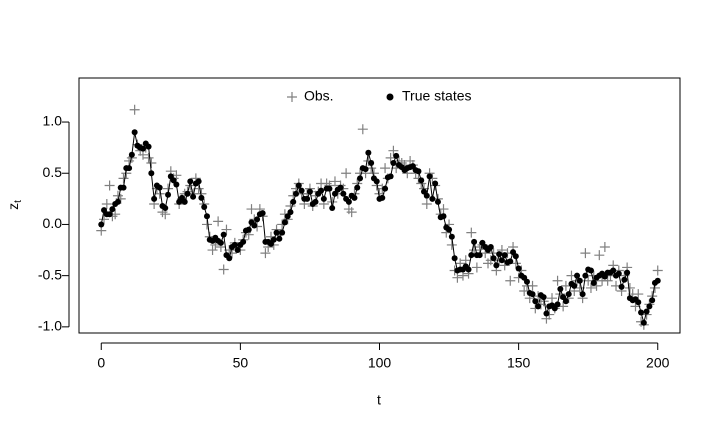  What do you see at coordinates (437, 96) in the screenshot?
I see `legend-label: True states` at bounding box center [437, 96].